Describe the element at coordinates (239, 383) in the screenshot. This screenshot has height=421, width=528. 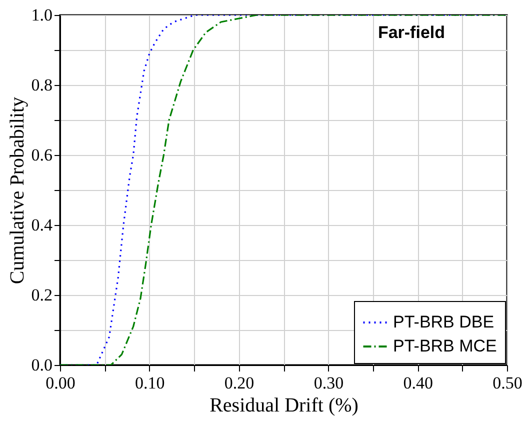
I see `x-tick-label: 0.20` at that location.